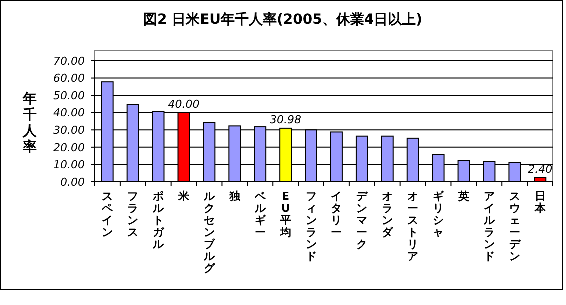 The width and height of the screenshot is (566, 305). I want to click on x-tick-label: EU平均, so click(285, 214).